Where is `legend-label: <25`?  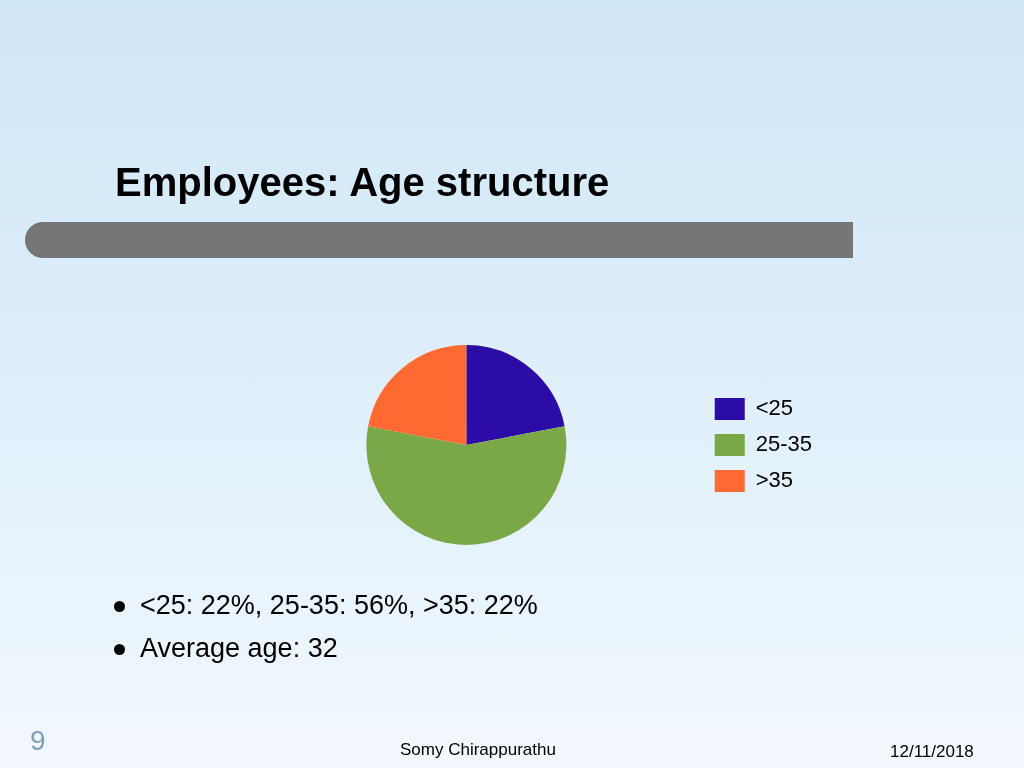 legend-label: <25 is located at coordinates (774, 408).